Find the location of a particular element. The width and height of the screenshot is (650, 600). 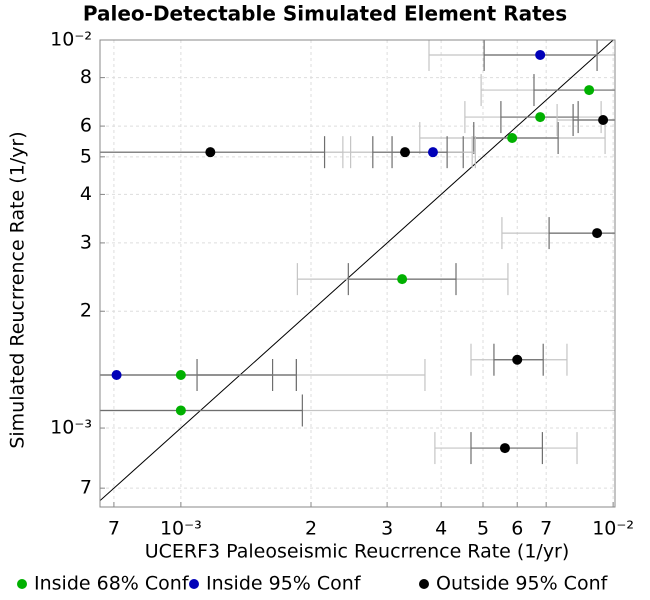

x-tick-label: 6 is located at coordinates (517, 529).